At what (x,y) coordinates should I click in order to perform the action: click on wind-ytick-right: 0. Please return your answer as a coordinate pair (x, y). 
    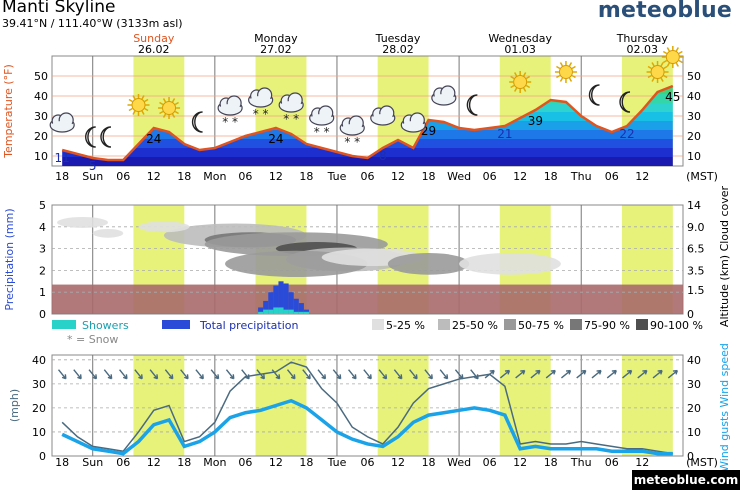
    Looking at the image, I should click on (690, 456).